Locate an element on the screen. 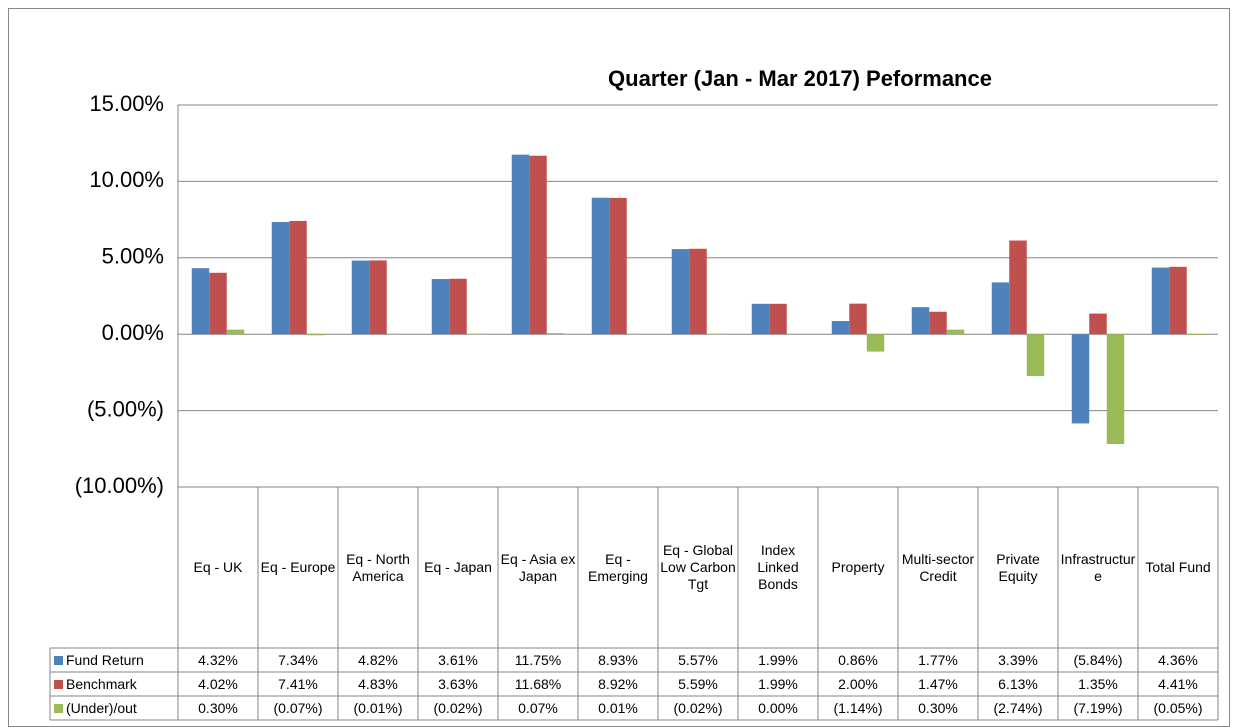 The image size is (1235, 727). data-label-text: 5.57% is located at coordinates (698, 659).